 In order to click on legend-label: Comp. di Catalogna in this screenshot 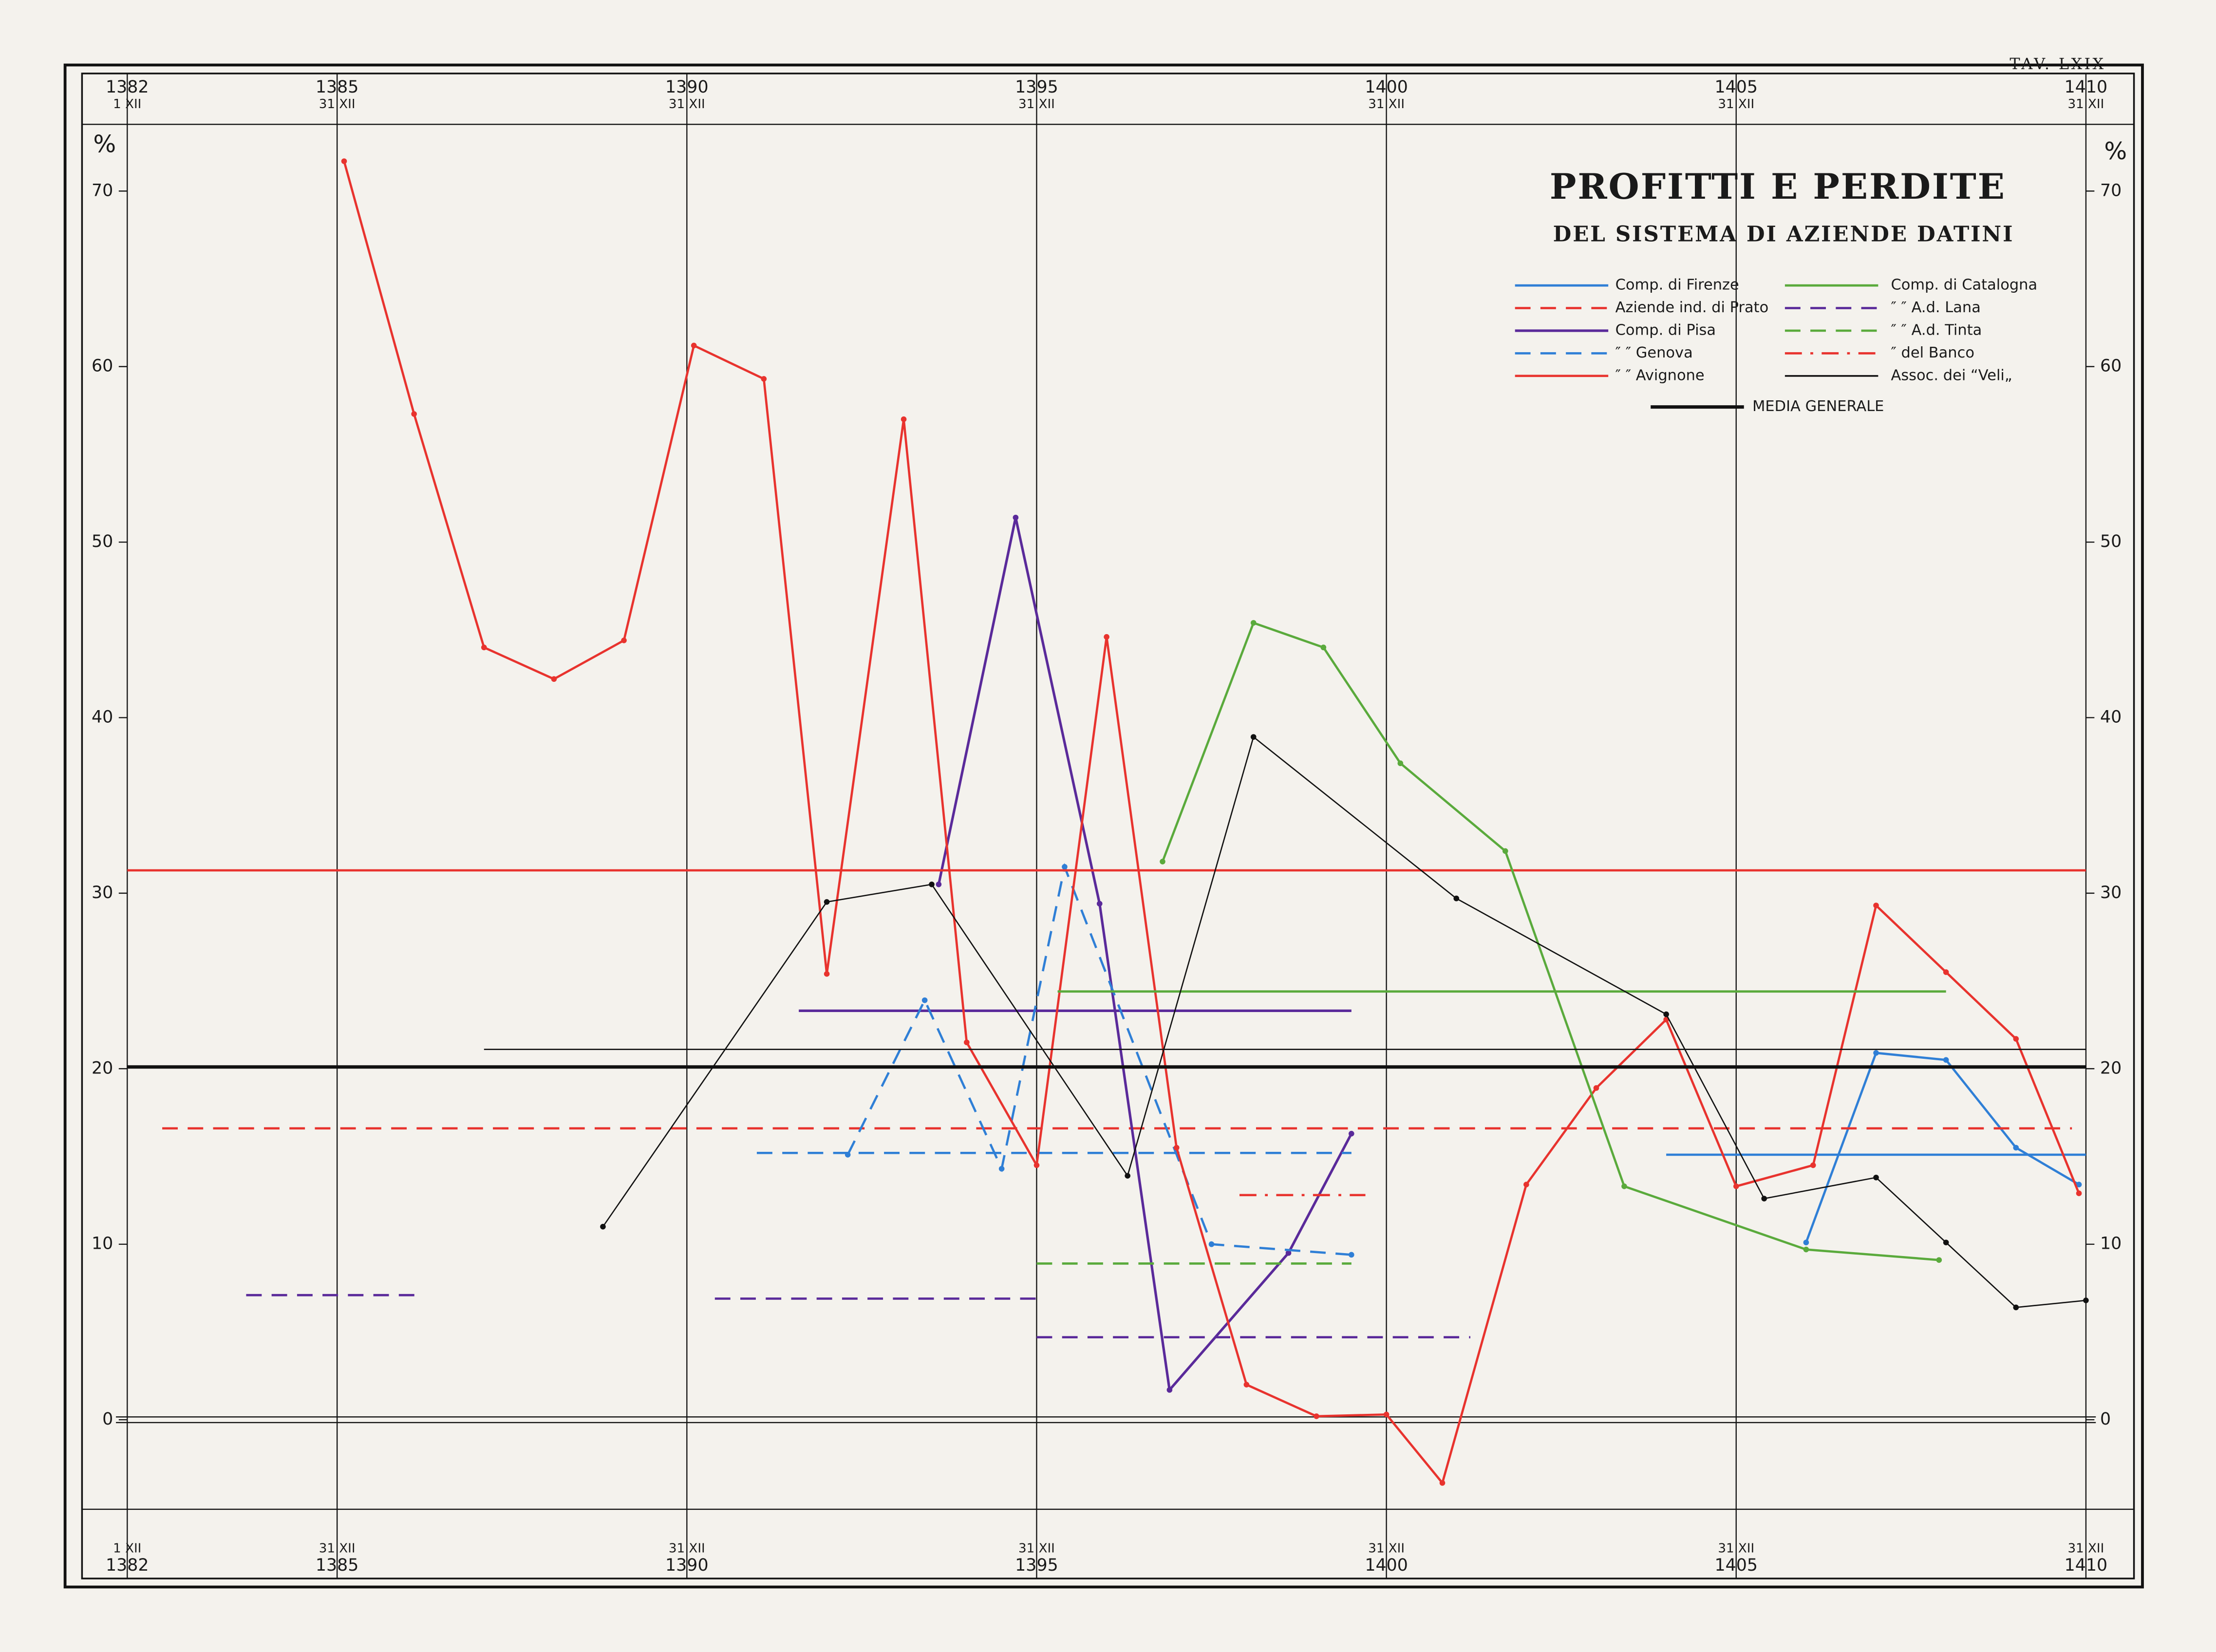, I will do `click(1964, 285)`.